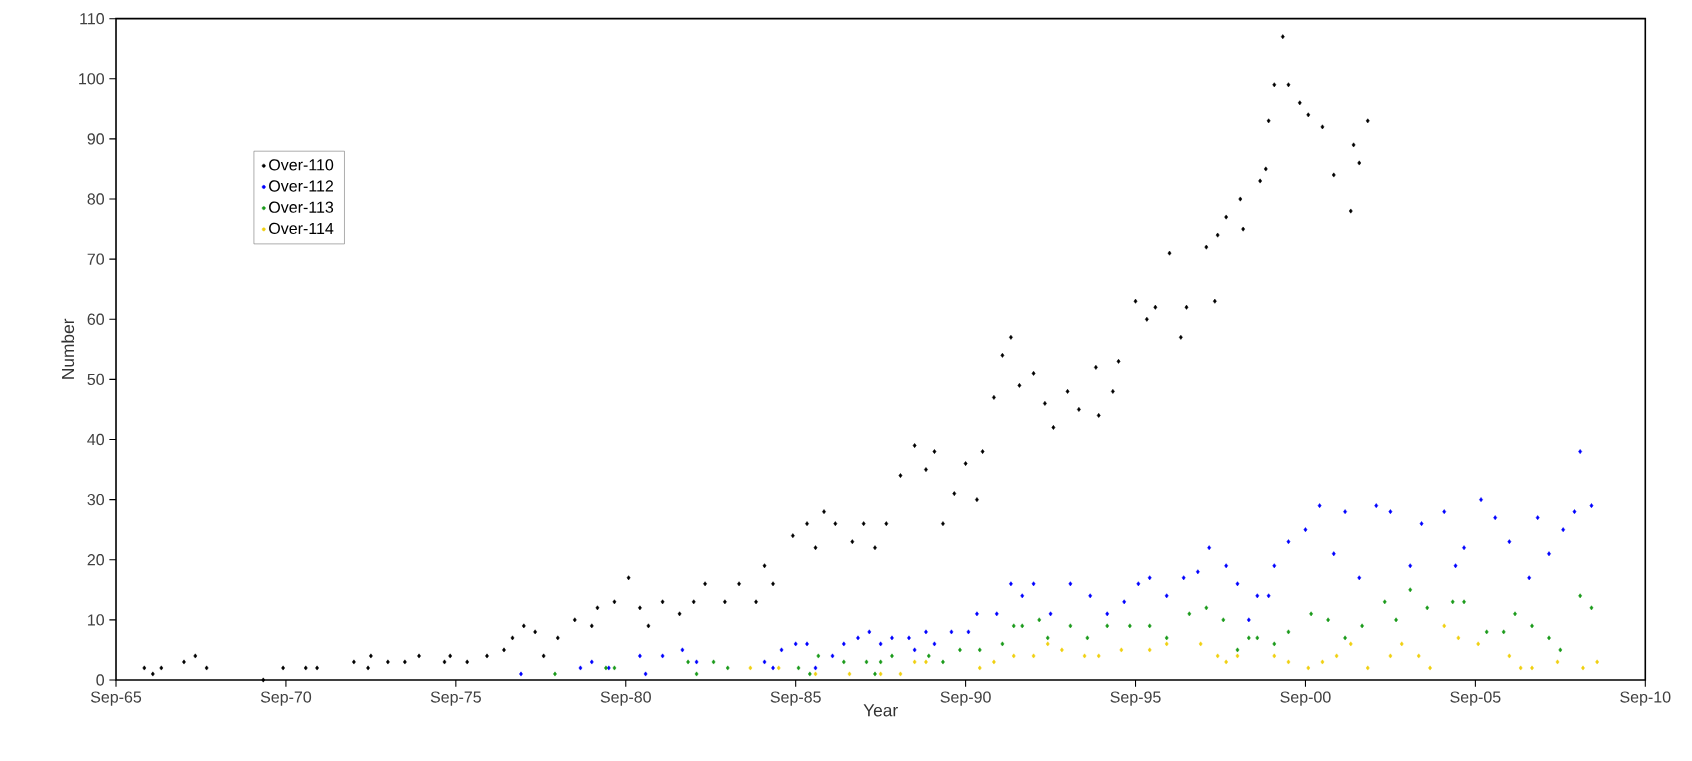 The width and height of the screenshot is (1692, 761). Describe the element at coordinates (96, 139) in the screenshot. I see `y-tick-label: 90` at that location.